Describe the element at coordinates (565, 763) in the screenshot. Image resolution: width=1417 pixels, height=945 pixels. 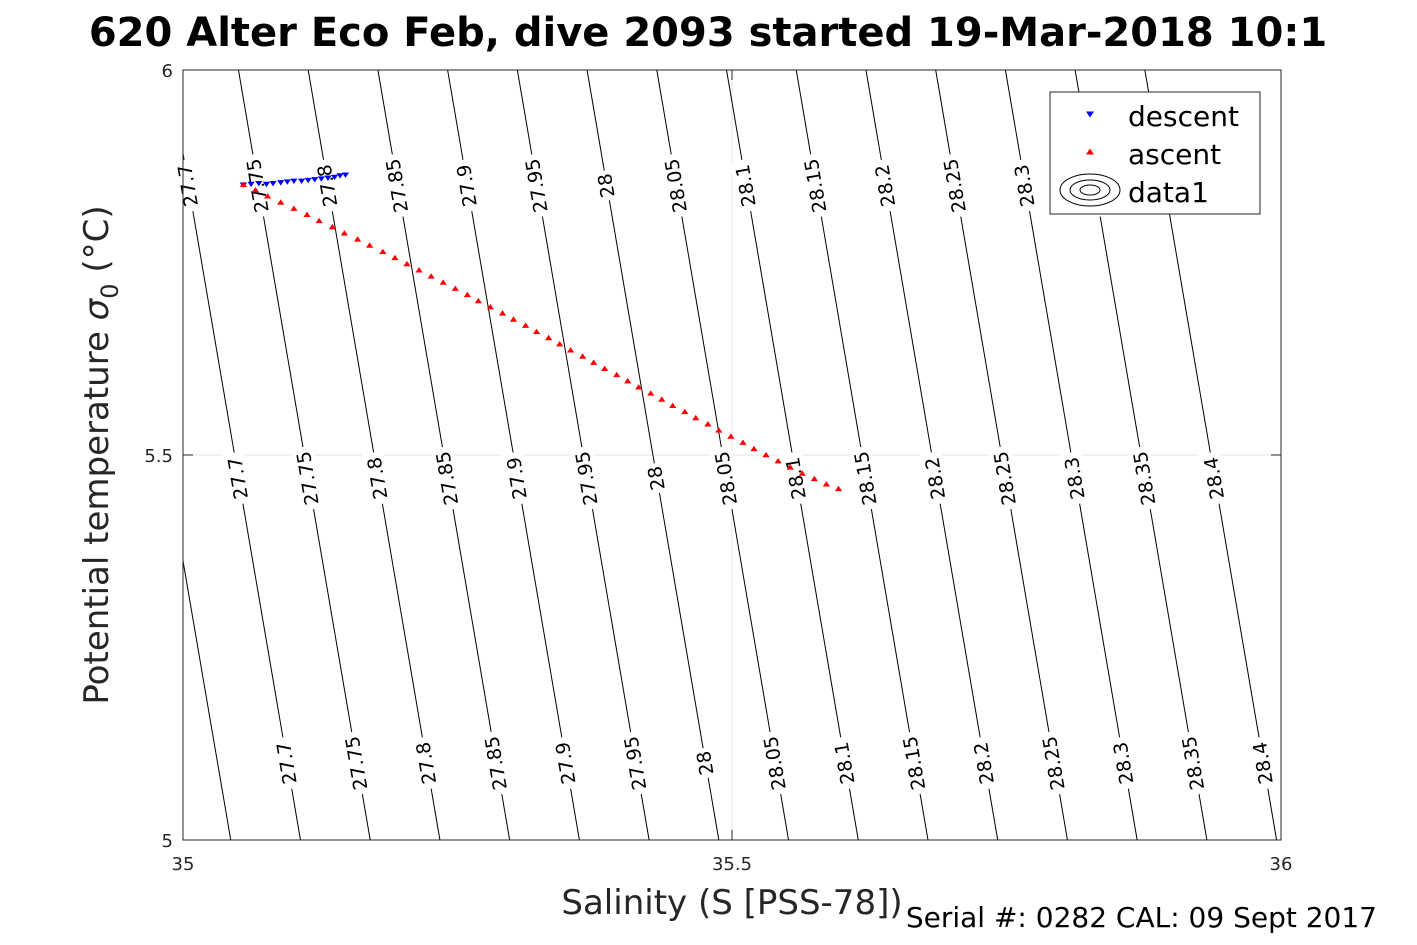
I see `contour-label: 27.9` at that location.